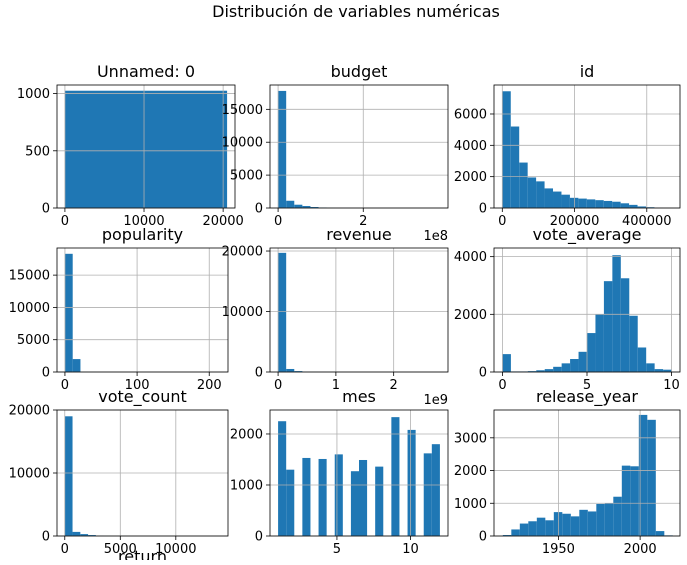 This screenshot has width=687, height=565. Describe the element at coordinates (222, 221) in the screenshot. I see `x-tick-label: 20000` at that location.